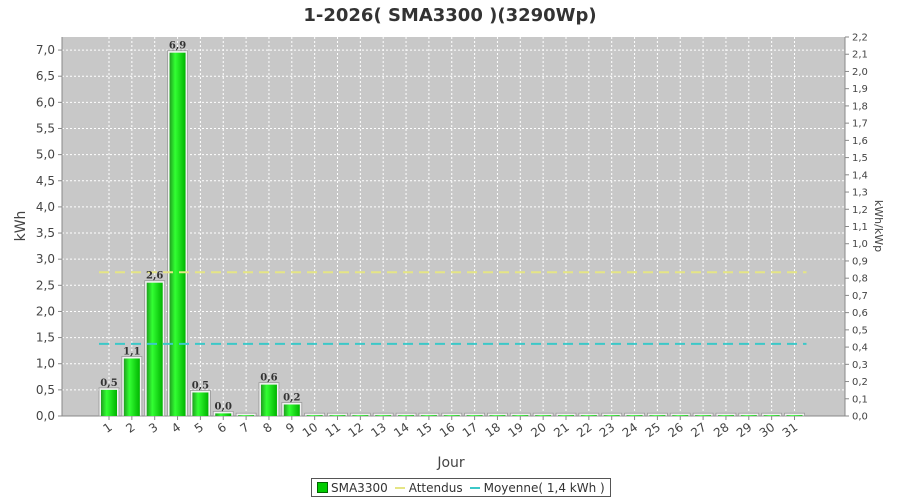 Image resolution: width=900 pixels, height=500 pixels. Describe the element at coordinates (153, 428) in the screenshot. I see `x-tick-label: 3` at that location.